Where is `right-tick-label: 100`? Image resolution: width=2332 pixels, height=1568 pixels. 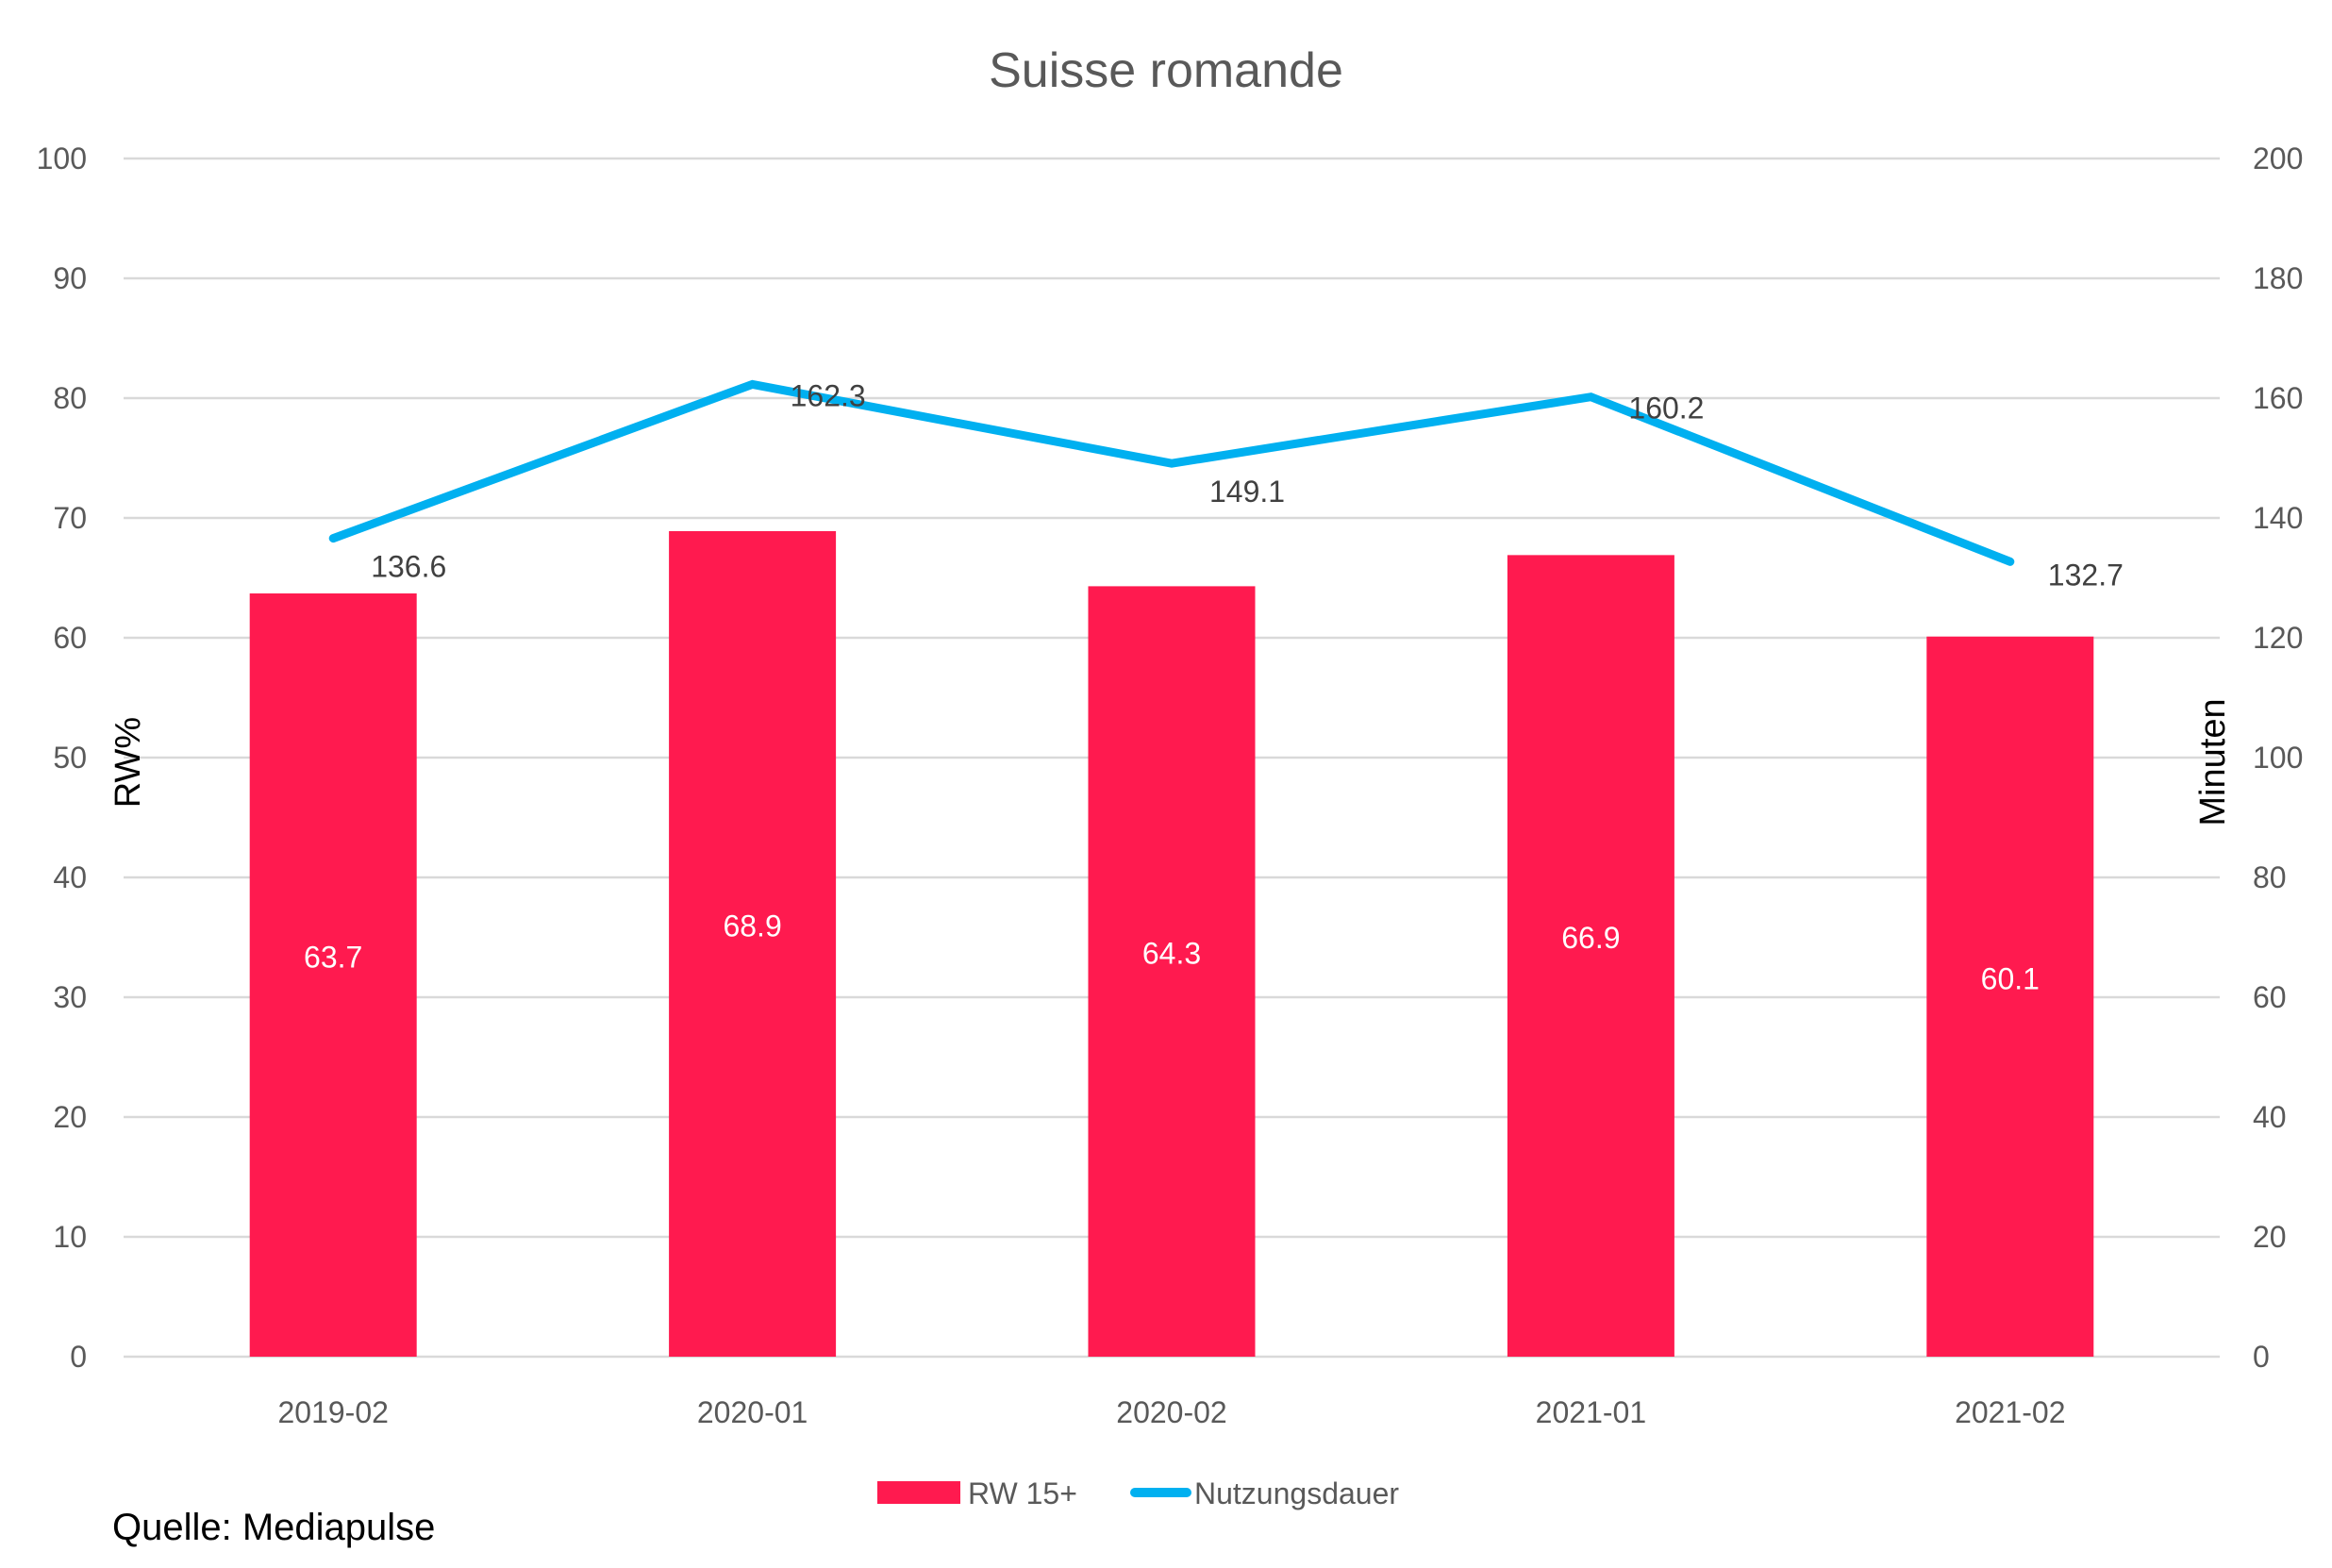 right-tick-label: 100 is located at coordinates (2278, 758).